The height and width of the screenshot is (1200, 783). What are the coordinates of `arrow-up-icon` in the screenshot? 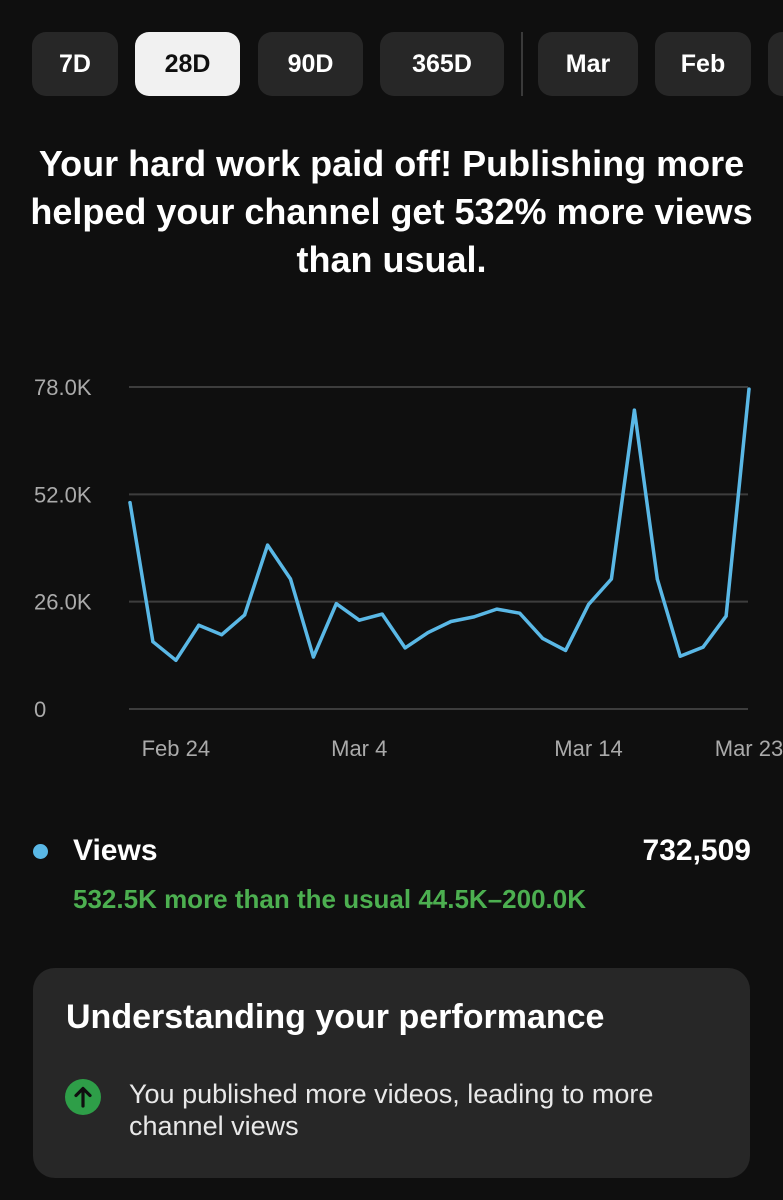 It's located at (83, 1097).